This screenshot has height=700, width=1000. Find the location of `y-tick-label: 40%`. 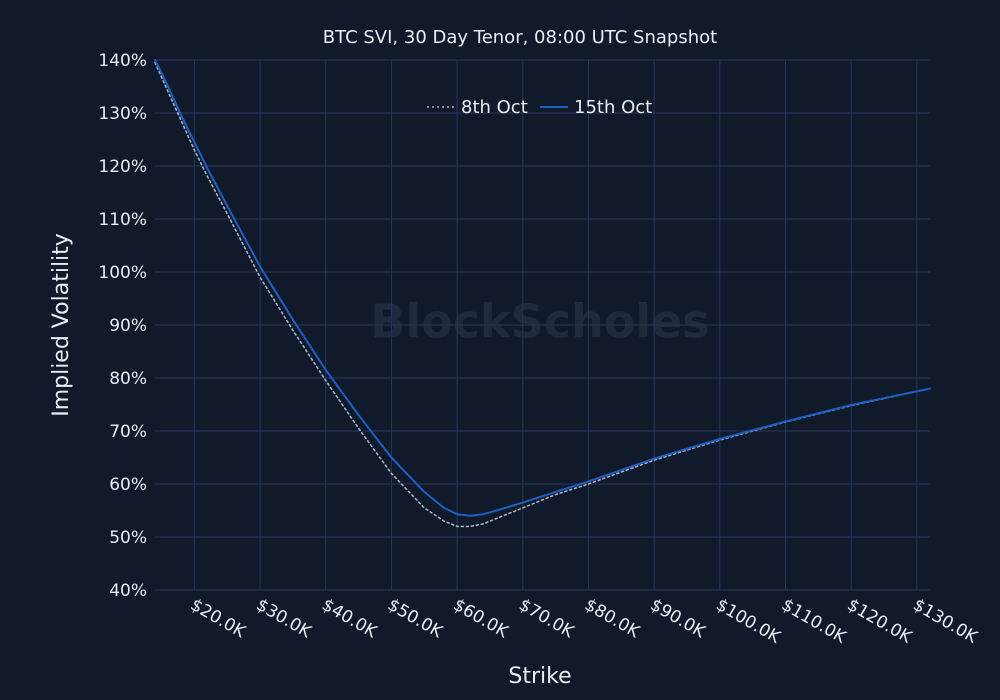

y-tick-label: 40% is located at coordinates (128, 591).